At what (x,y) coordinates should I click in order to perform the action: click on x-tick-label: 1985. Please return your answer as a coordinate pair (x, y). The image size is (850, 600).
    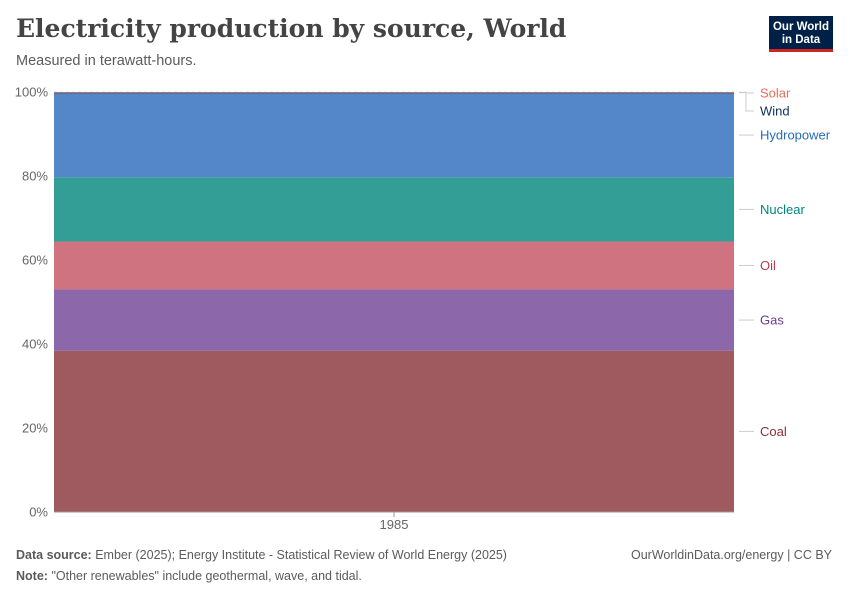
    Looking at the image, I should click on (394, 524).